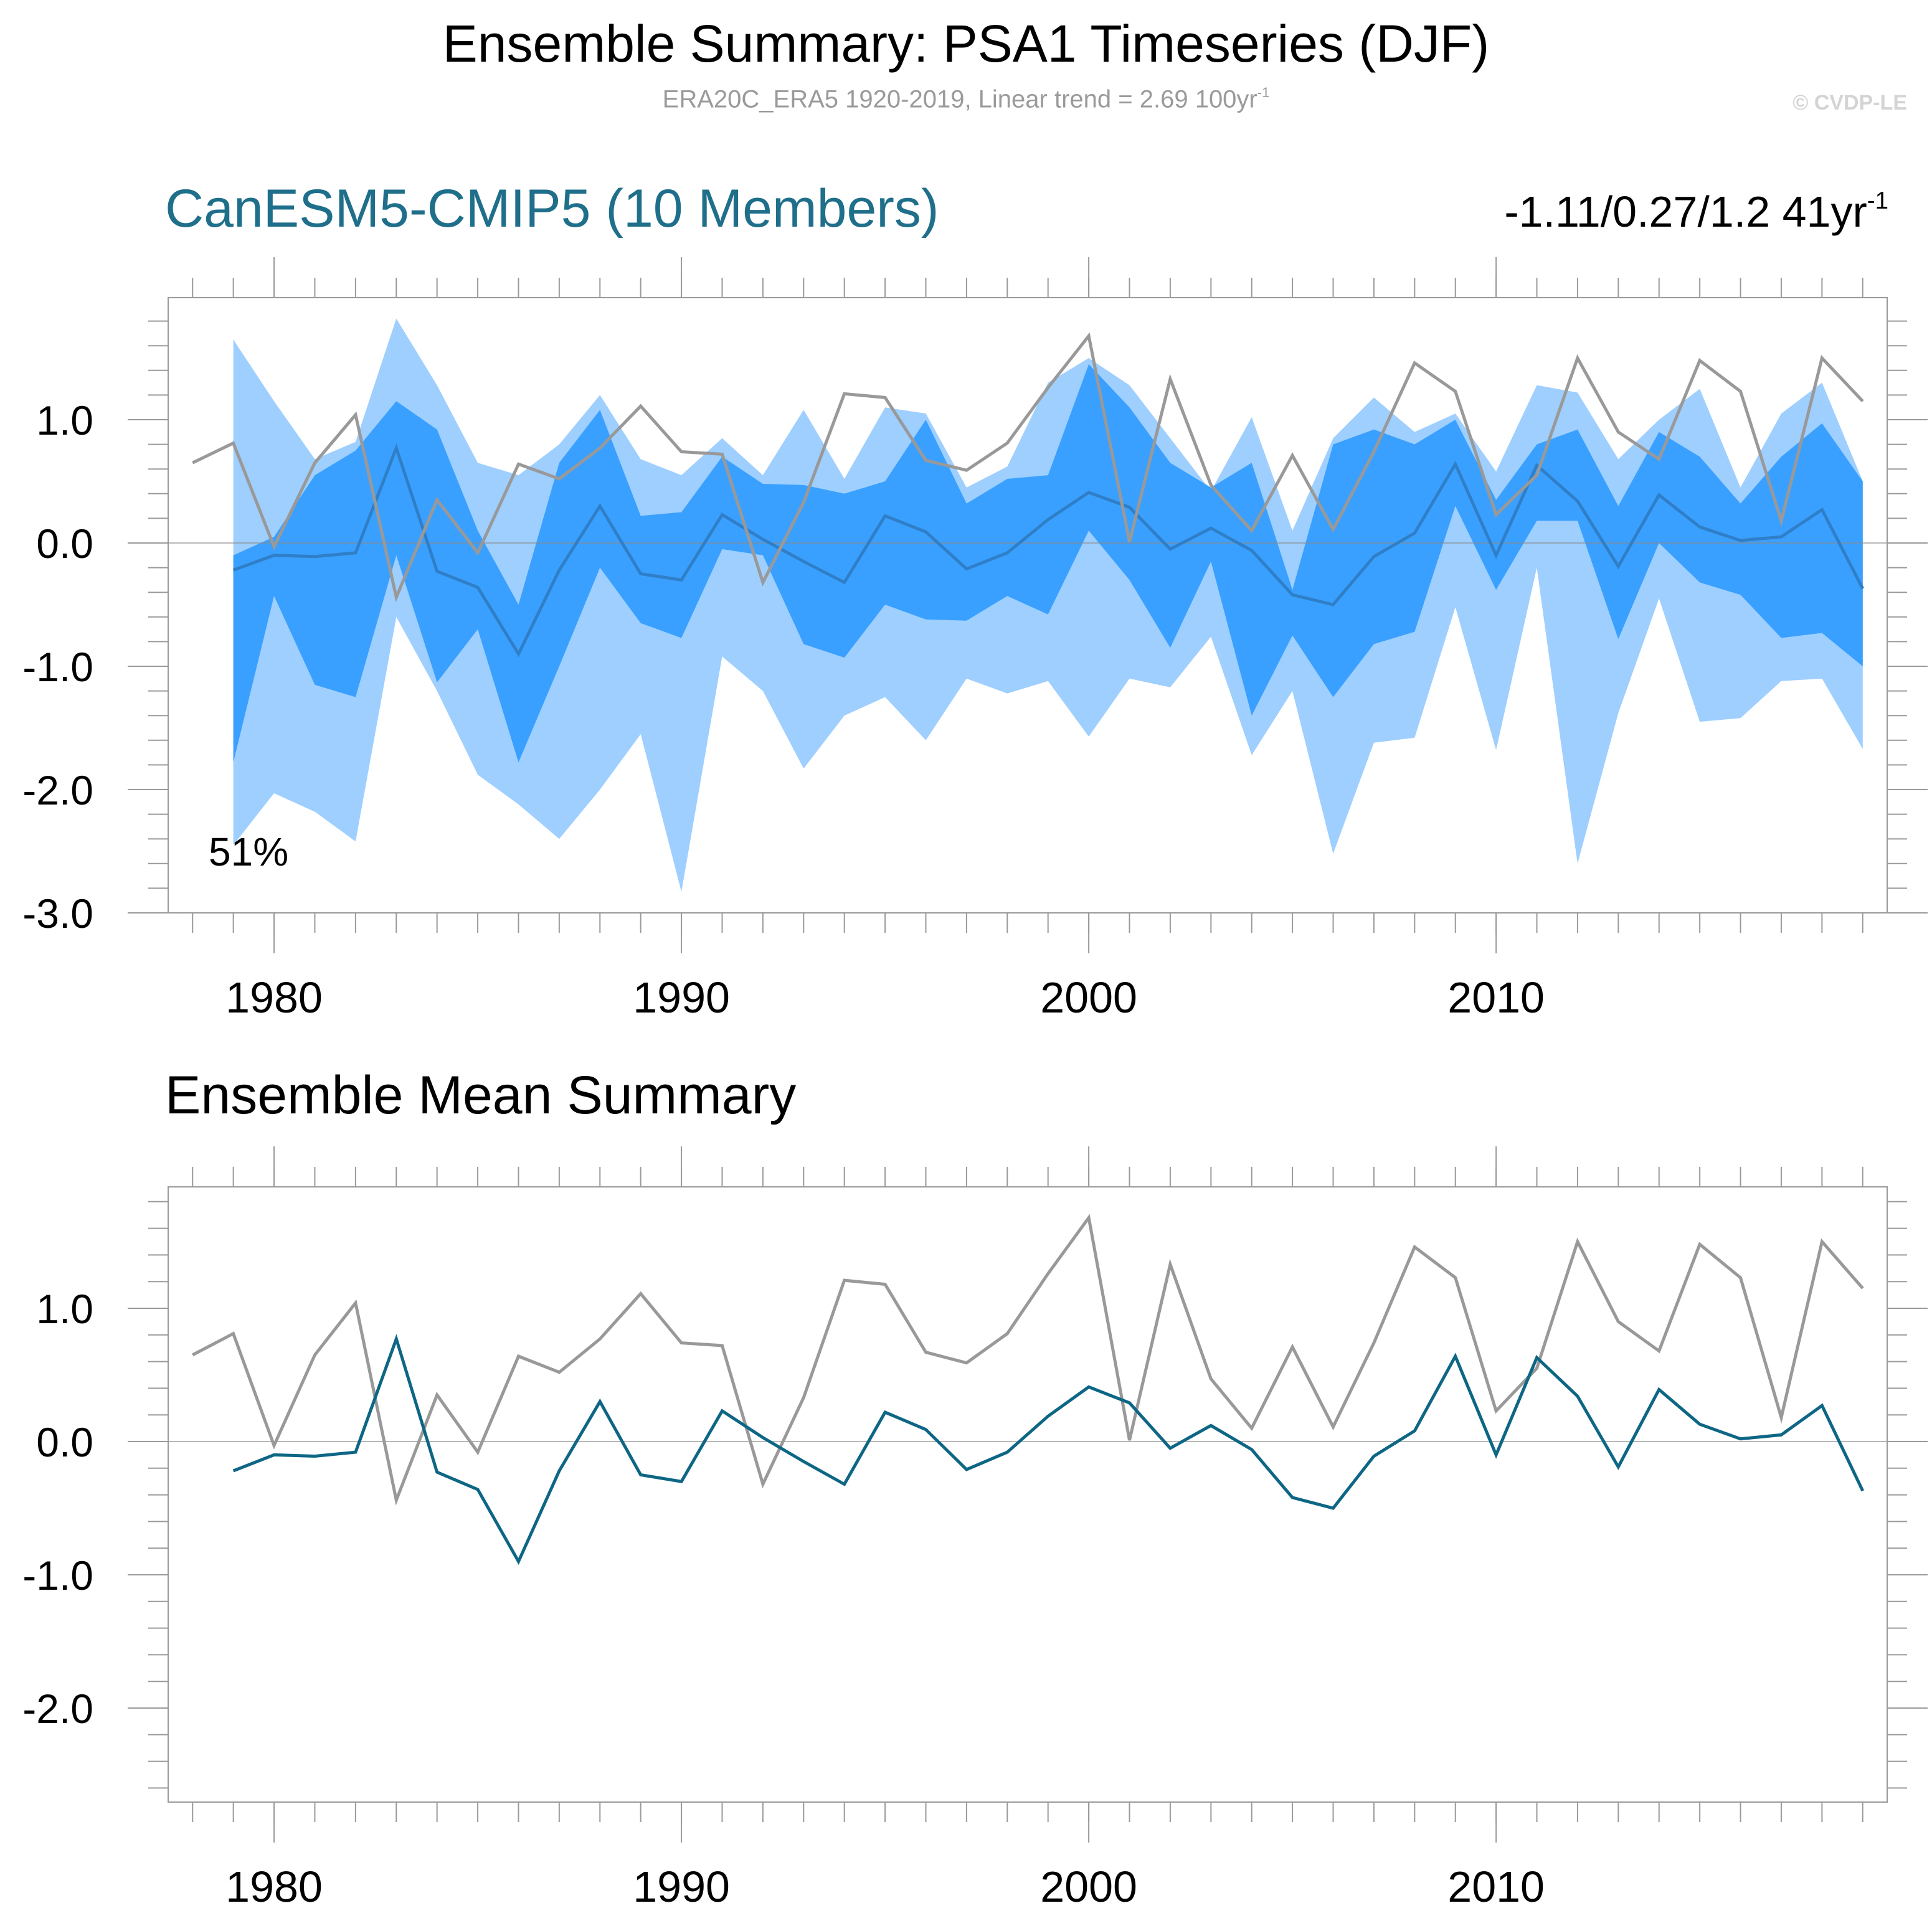 Image resolution: width=1932 pixels, height=1926 pixels. Describe the element at coordinates (58, 913) in the screenshot. I see `panel1-y-tick-label: -3.0` at that location.